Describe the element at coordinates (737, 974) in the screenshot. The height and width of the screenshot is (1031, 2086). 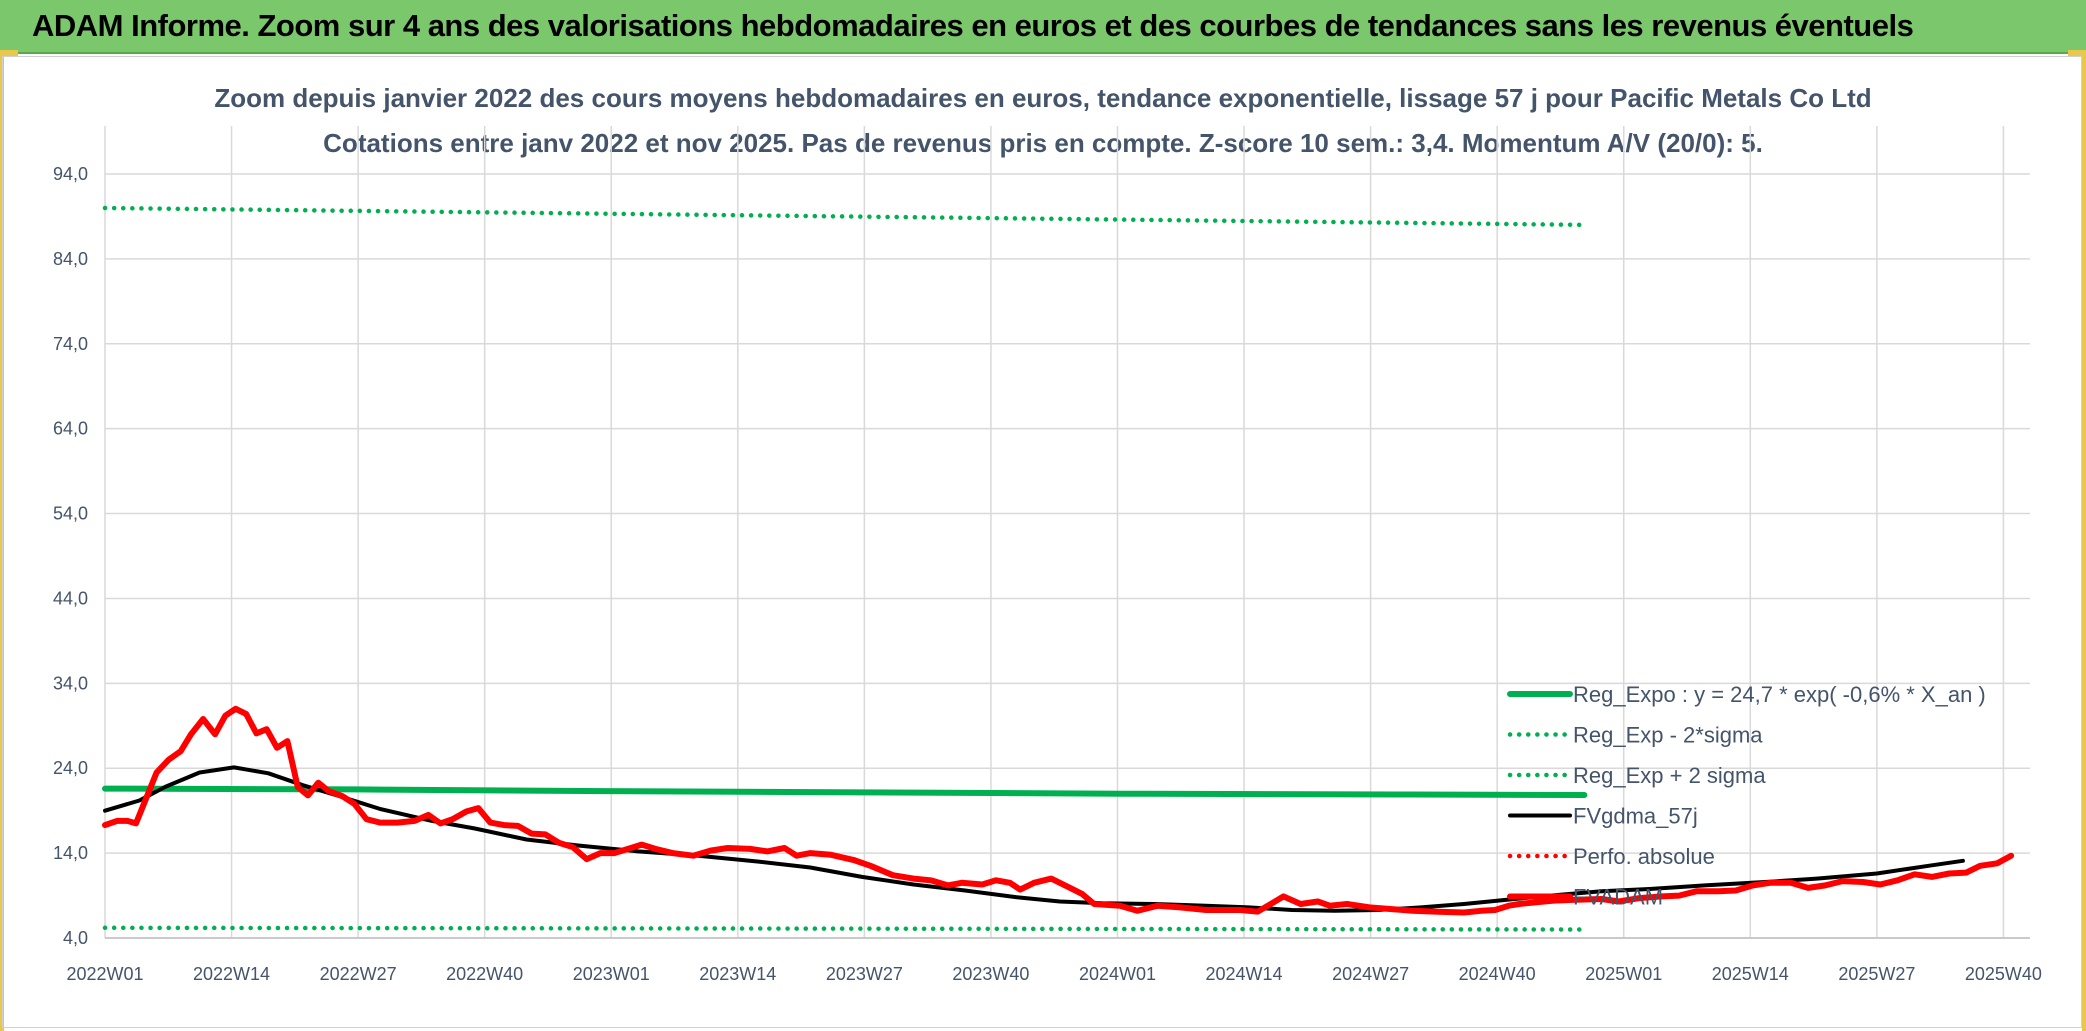
I see `x-tick-label: 2023W14` at that location.